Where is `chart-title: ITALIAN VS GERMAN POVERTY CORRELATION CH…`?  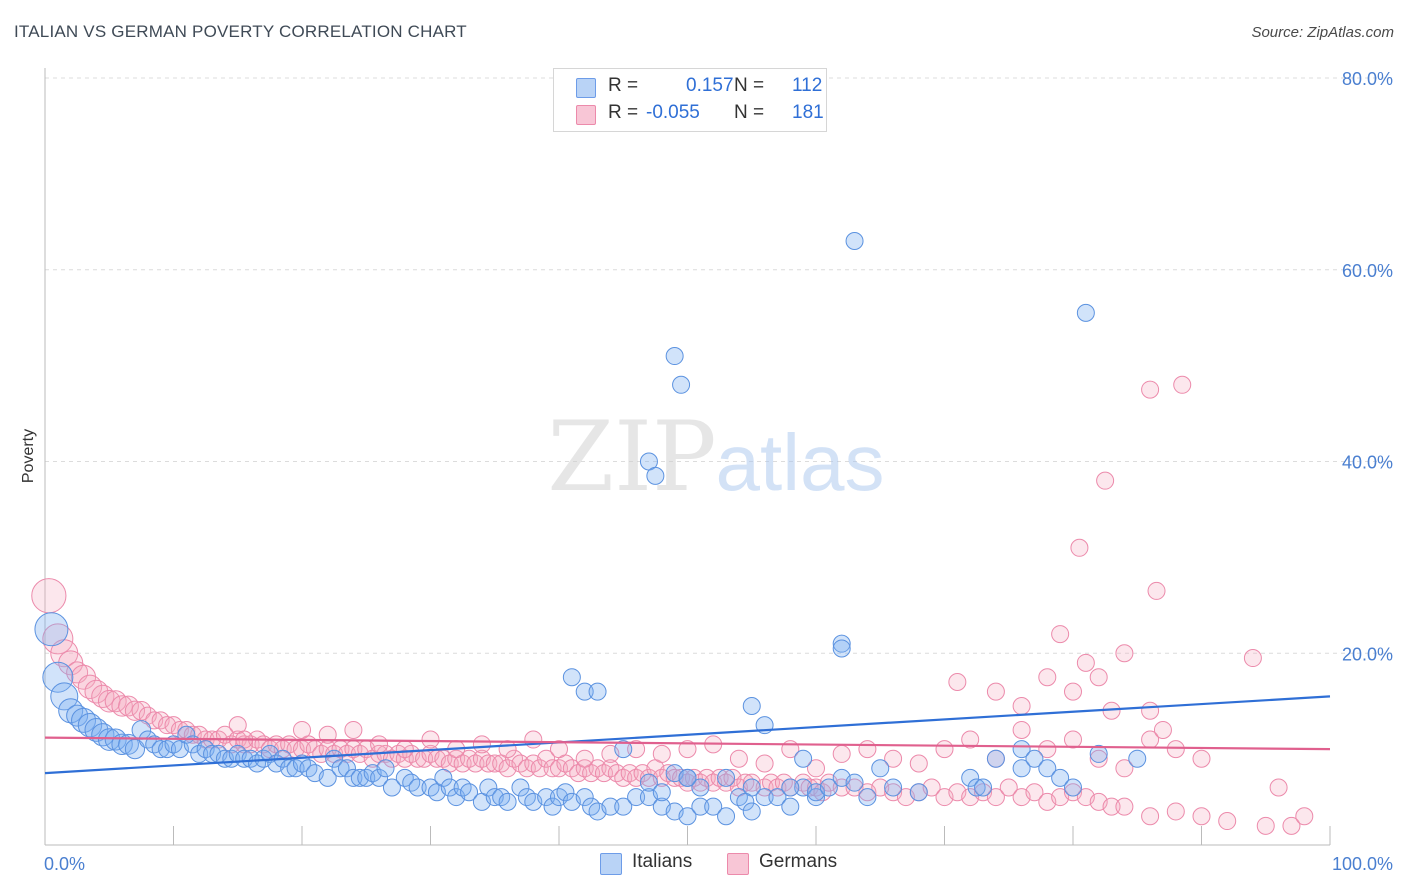 chart-title: ITALIAN VS GERMAN POVERTY CORRELATION CH… is located at coordinates (240, 31).